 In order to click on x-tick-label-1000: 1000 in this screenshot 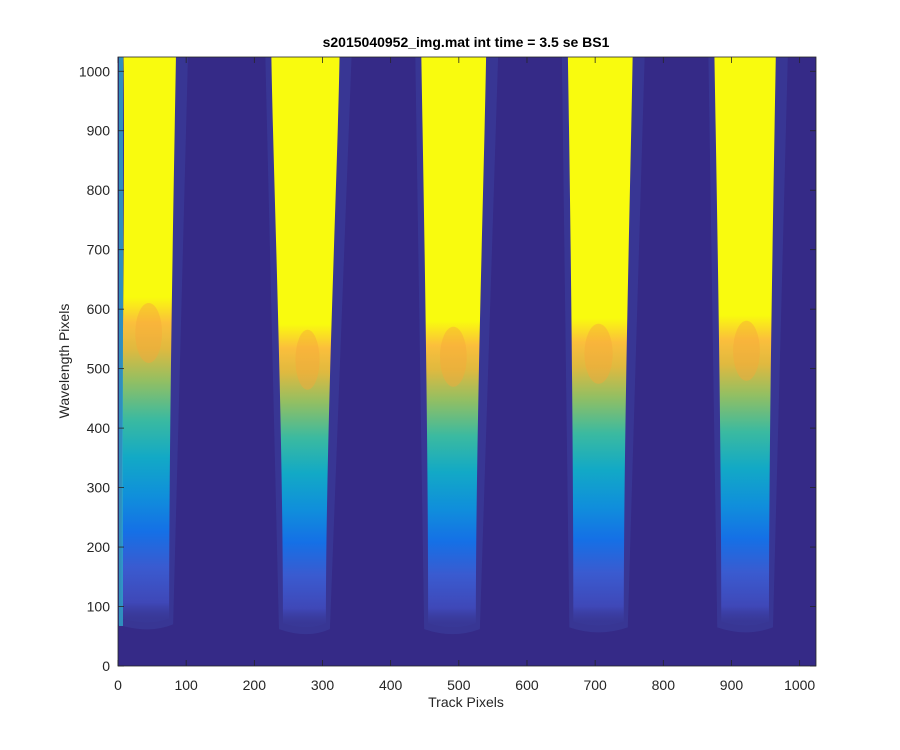, I will do `click(799, 685)`.